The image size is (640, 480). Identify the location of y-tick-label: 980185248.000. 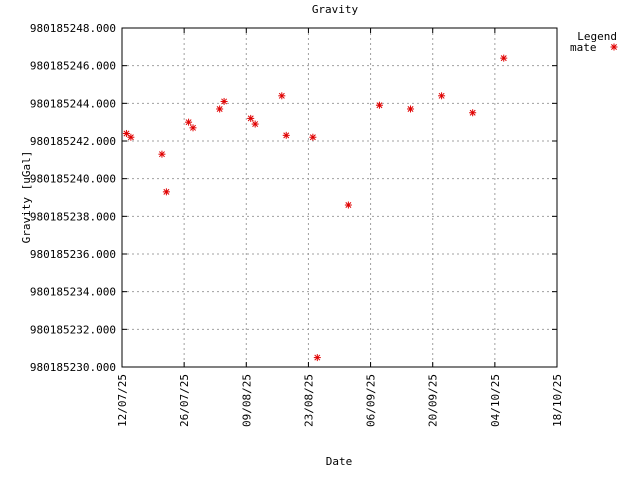
(73, 28).